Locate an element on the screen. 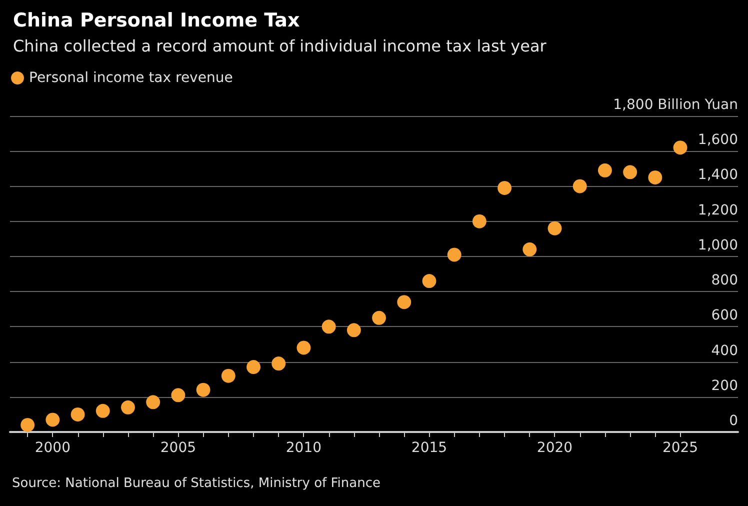 Image resolution: width=748 pixels, height=506 pixels. x-tick-label: 2005 is located at coordinates (178, 448).